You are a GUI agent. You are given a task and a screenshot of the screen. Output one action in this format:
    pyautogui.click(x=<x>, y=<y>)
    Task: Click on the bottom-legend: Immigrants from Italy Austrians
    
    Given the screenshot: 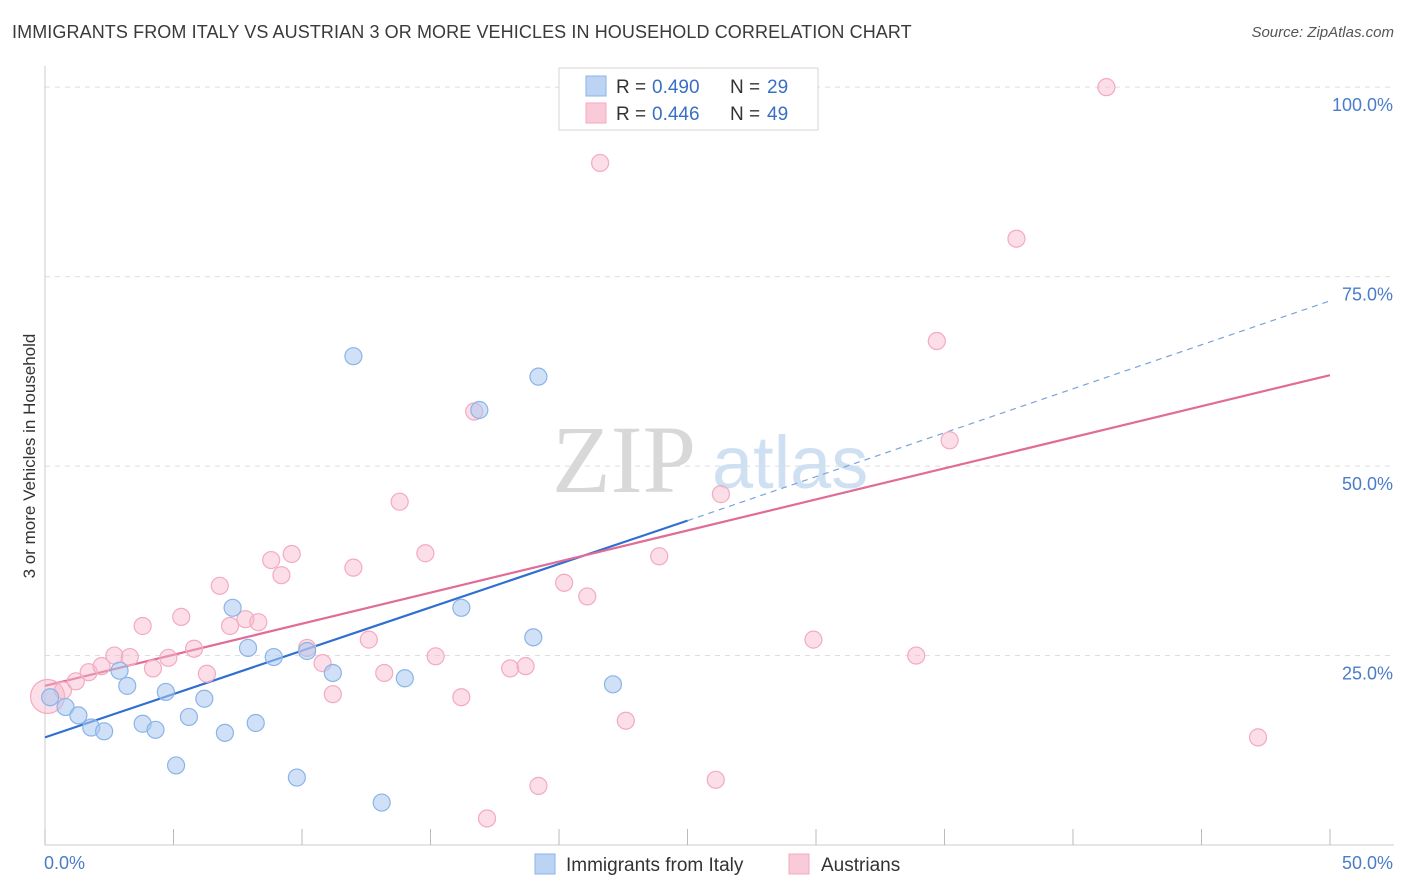 What is the action you would take?
    pyautogui.click(x=717, y=864)
    